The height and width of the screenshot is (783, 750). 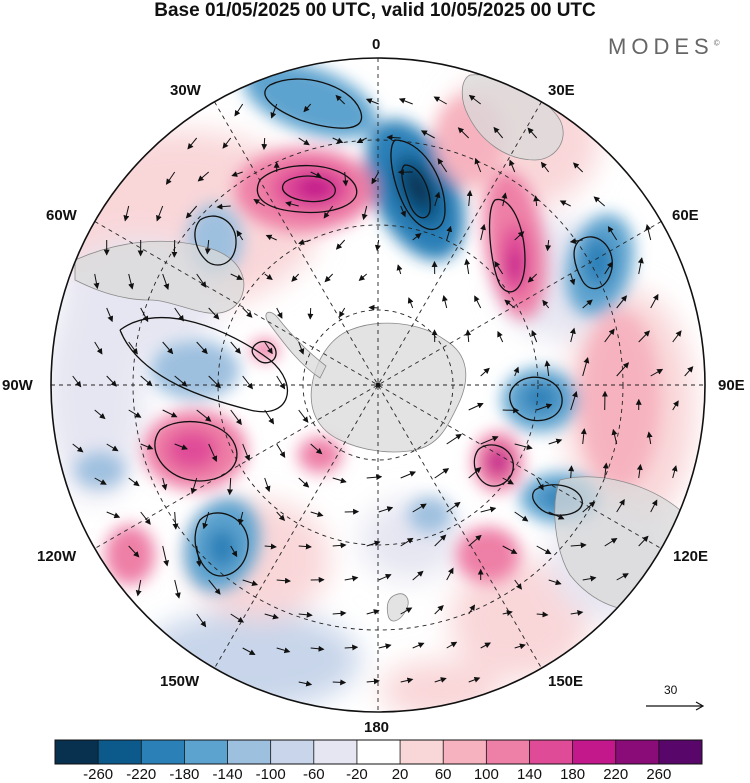 What do you see at coordinates (716, 43) in the screenshot?
I see `copyright-mark: ©` at bounding box center [716, 43].